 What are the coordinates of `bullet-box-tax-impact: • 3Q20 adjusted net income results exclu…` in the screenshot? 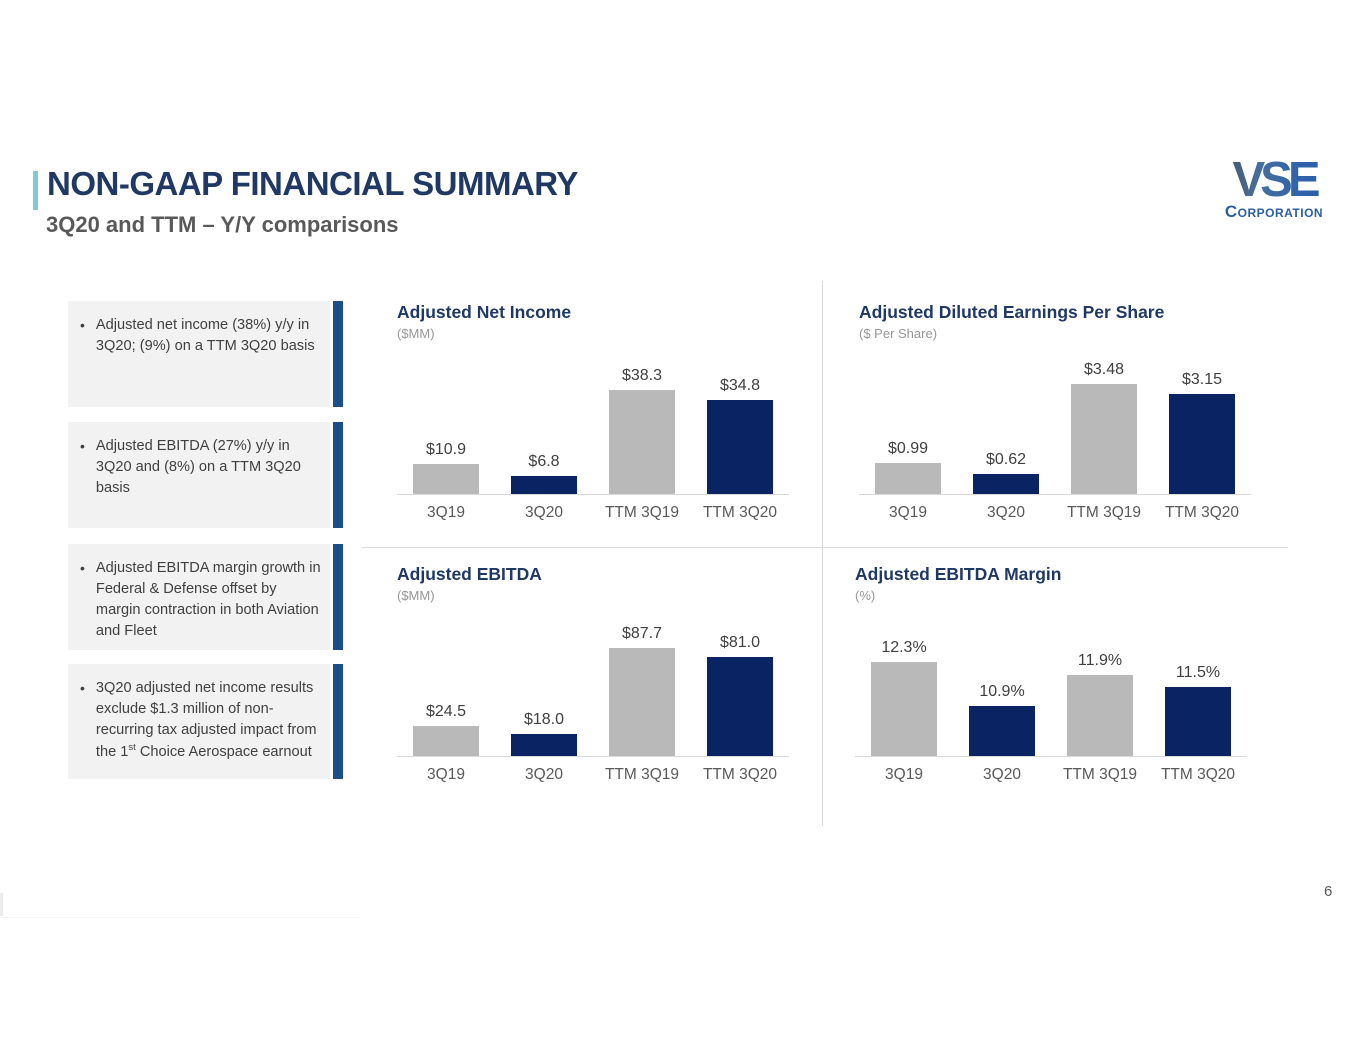 It's located at (206, 721).